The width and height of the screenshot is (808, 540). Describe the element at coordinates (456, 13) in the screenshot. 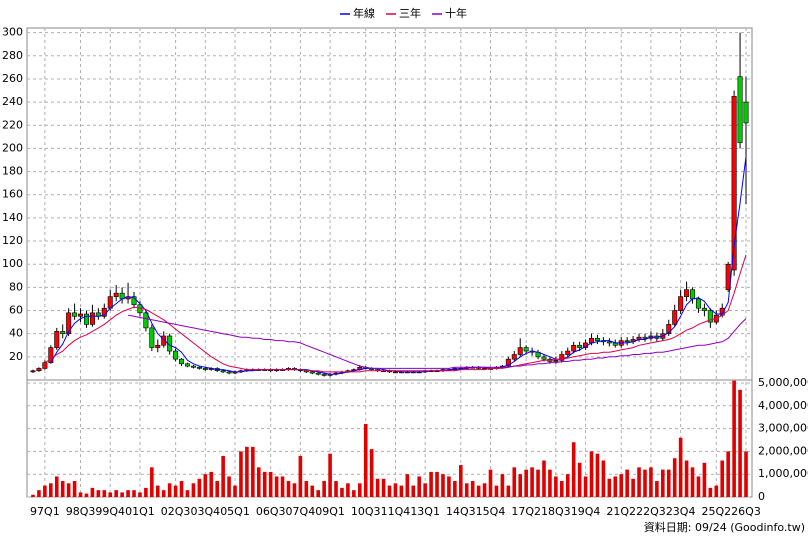

I see `legend-label: 十年` at that location.